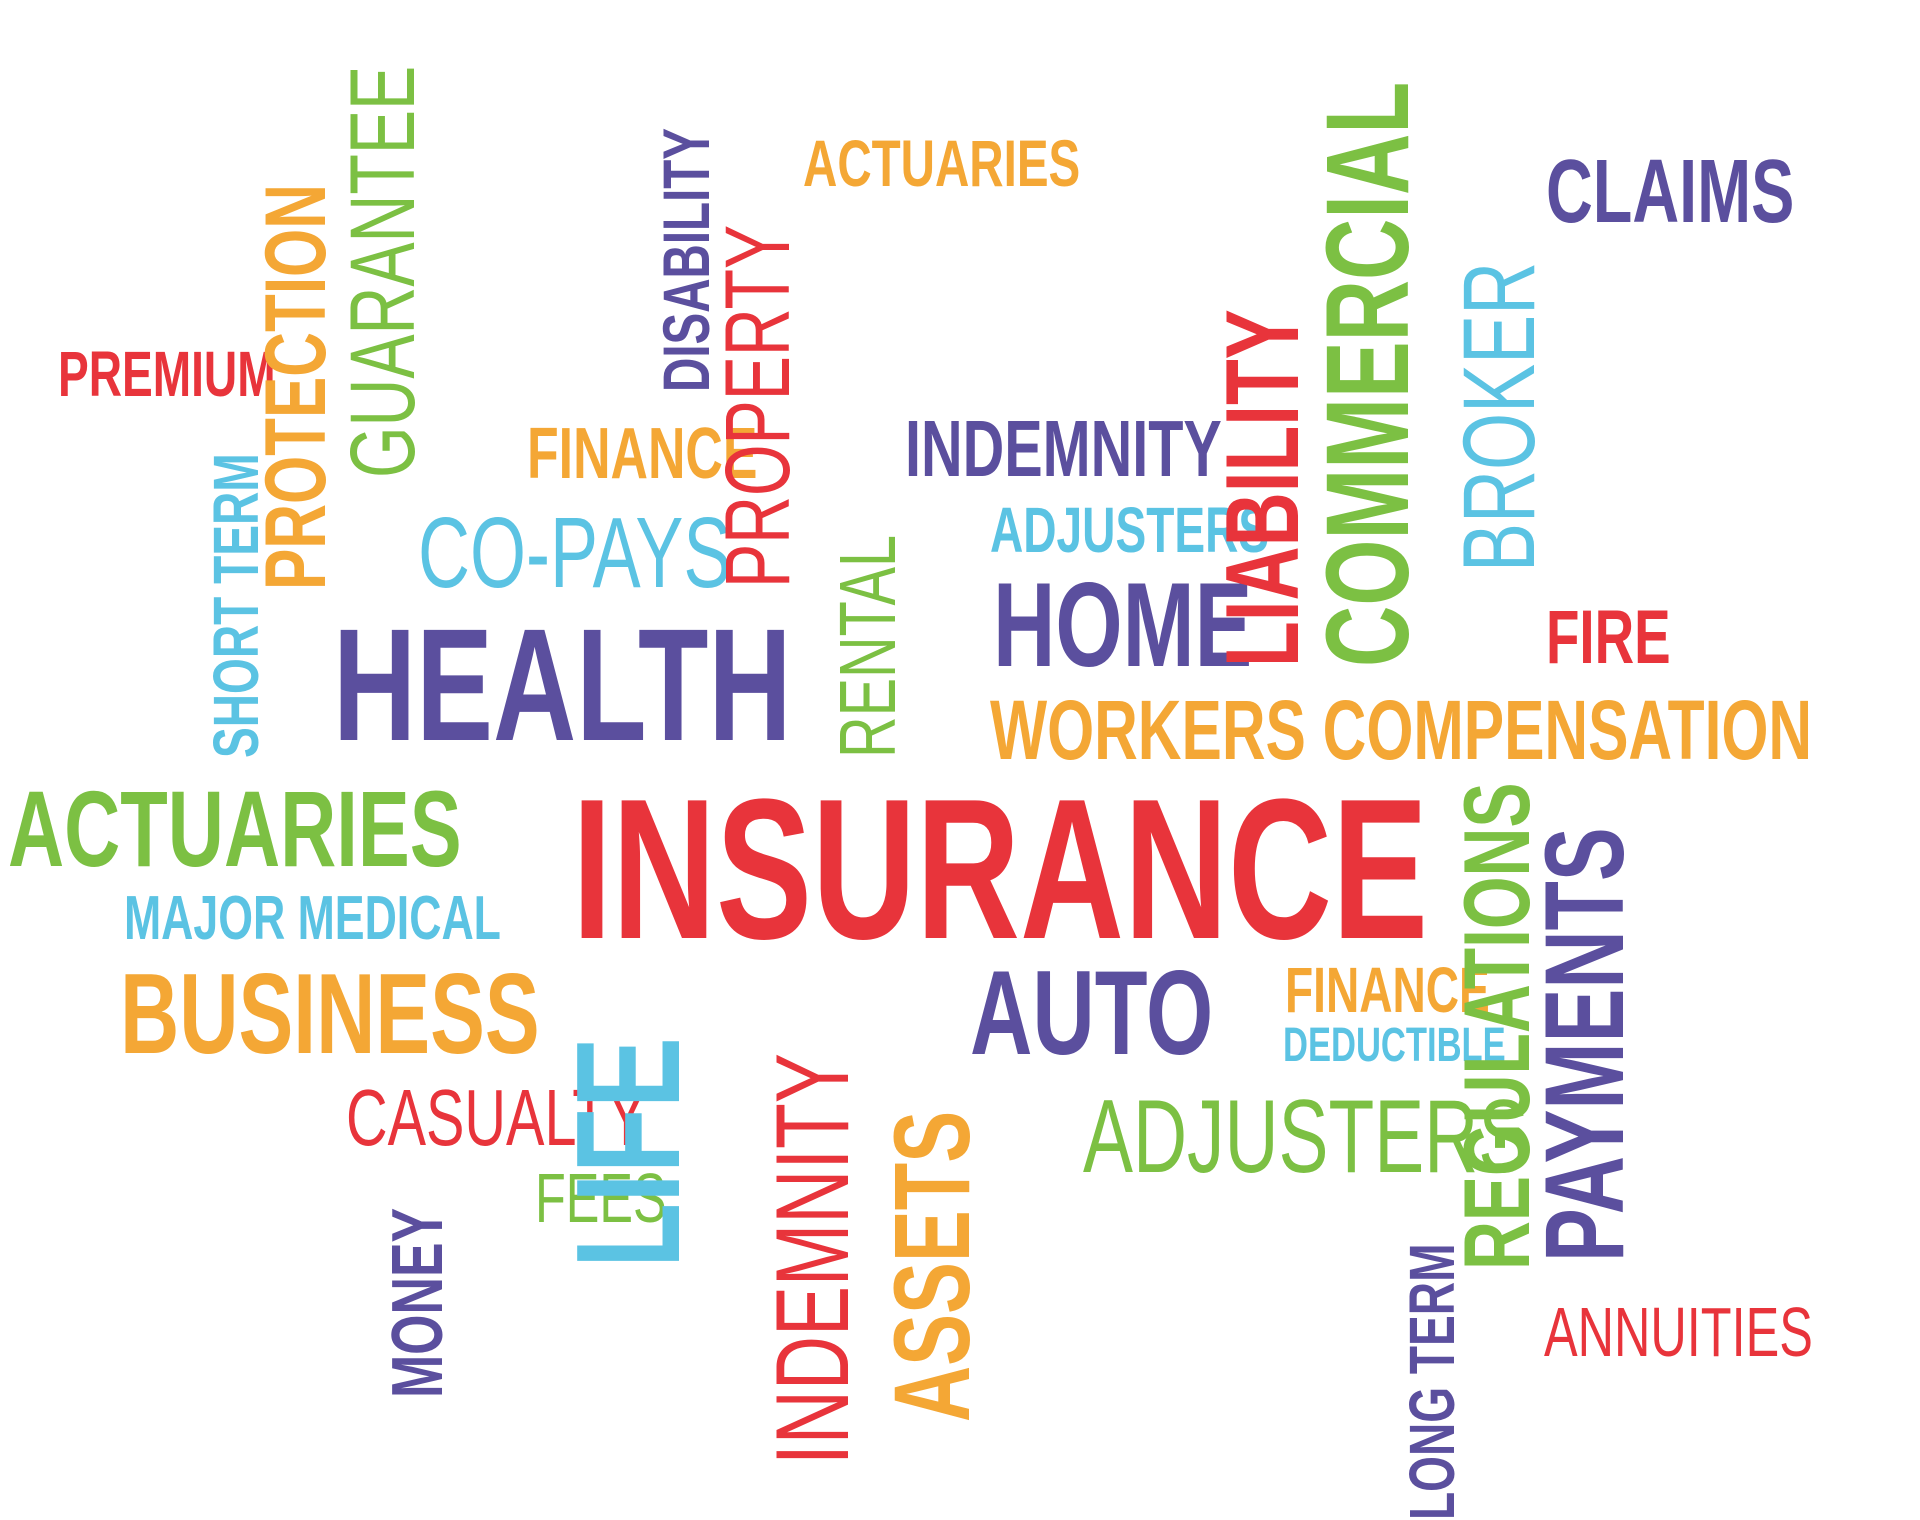 The height and width of the screenshot is (1520, 1920). What do you see at coordinates (167, 374) in the screenshot?
I see `word-premium: PREMIUM` at bounding box center [167, 374].